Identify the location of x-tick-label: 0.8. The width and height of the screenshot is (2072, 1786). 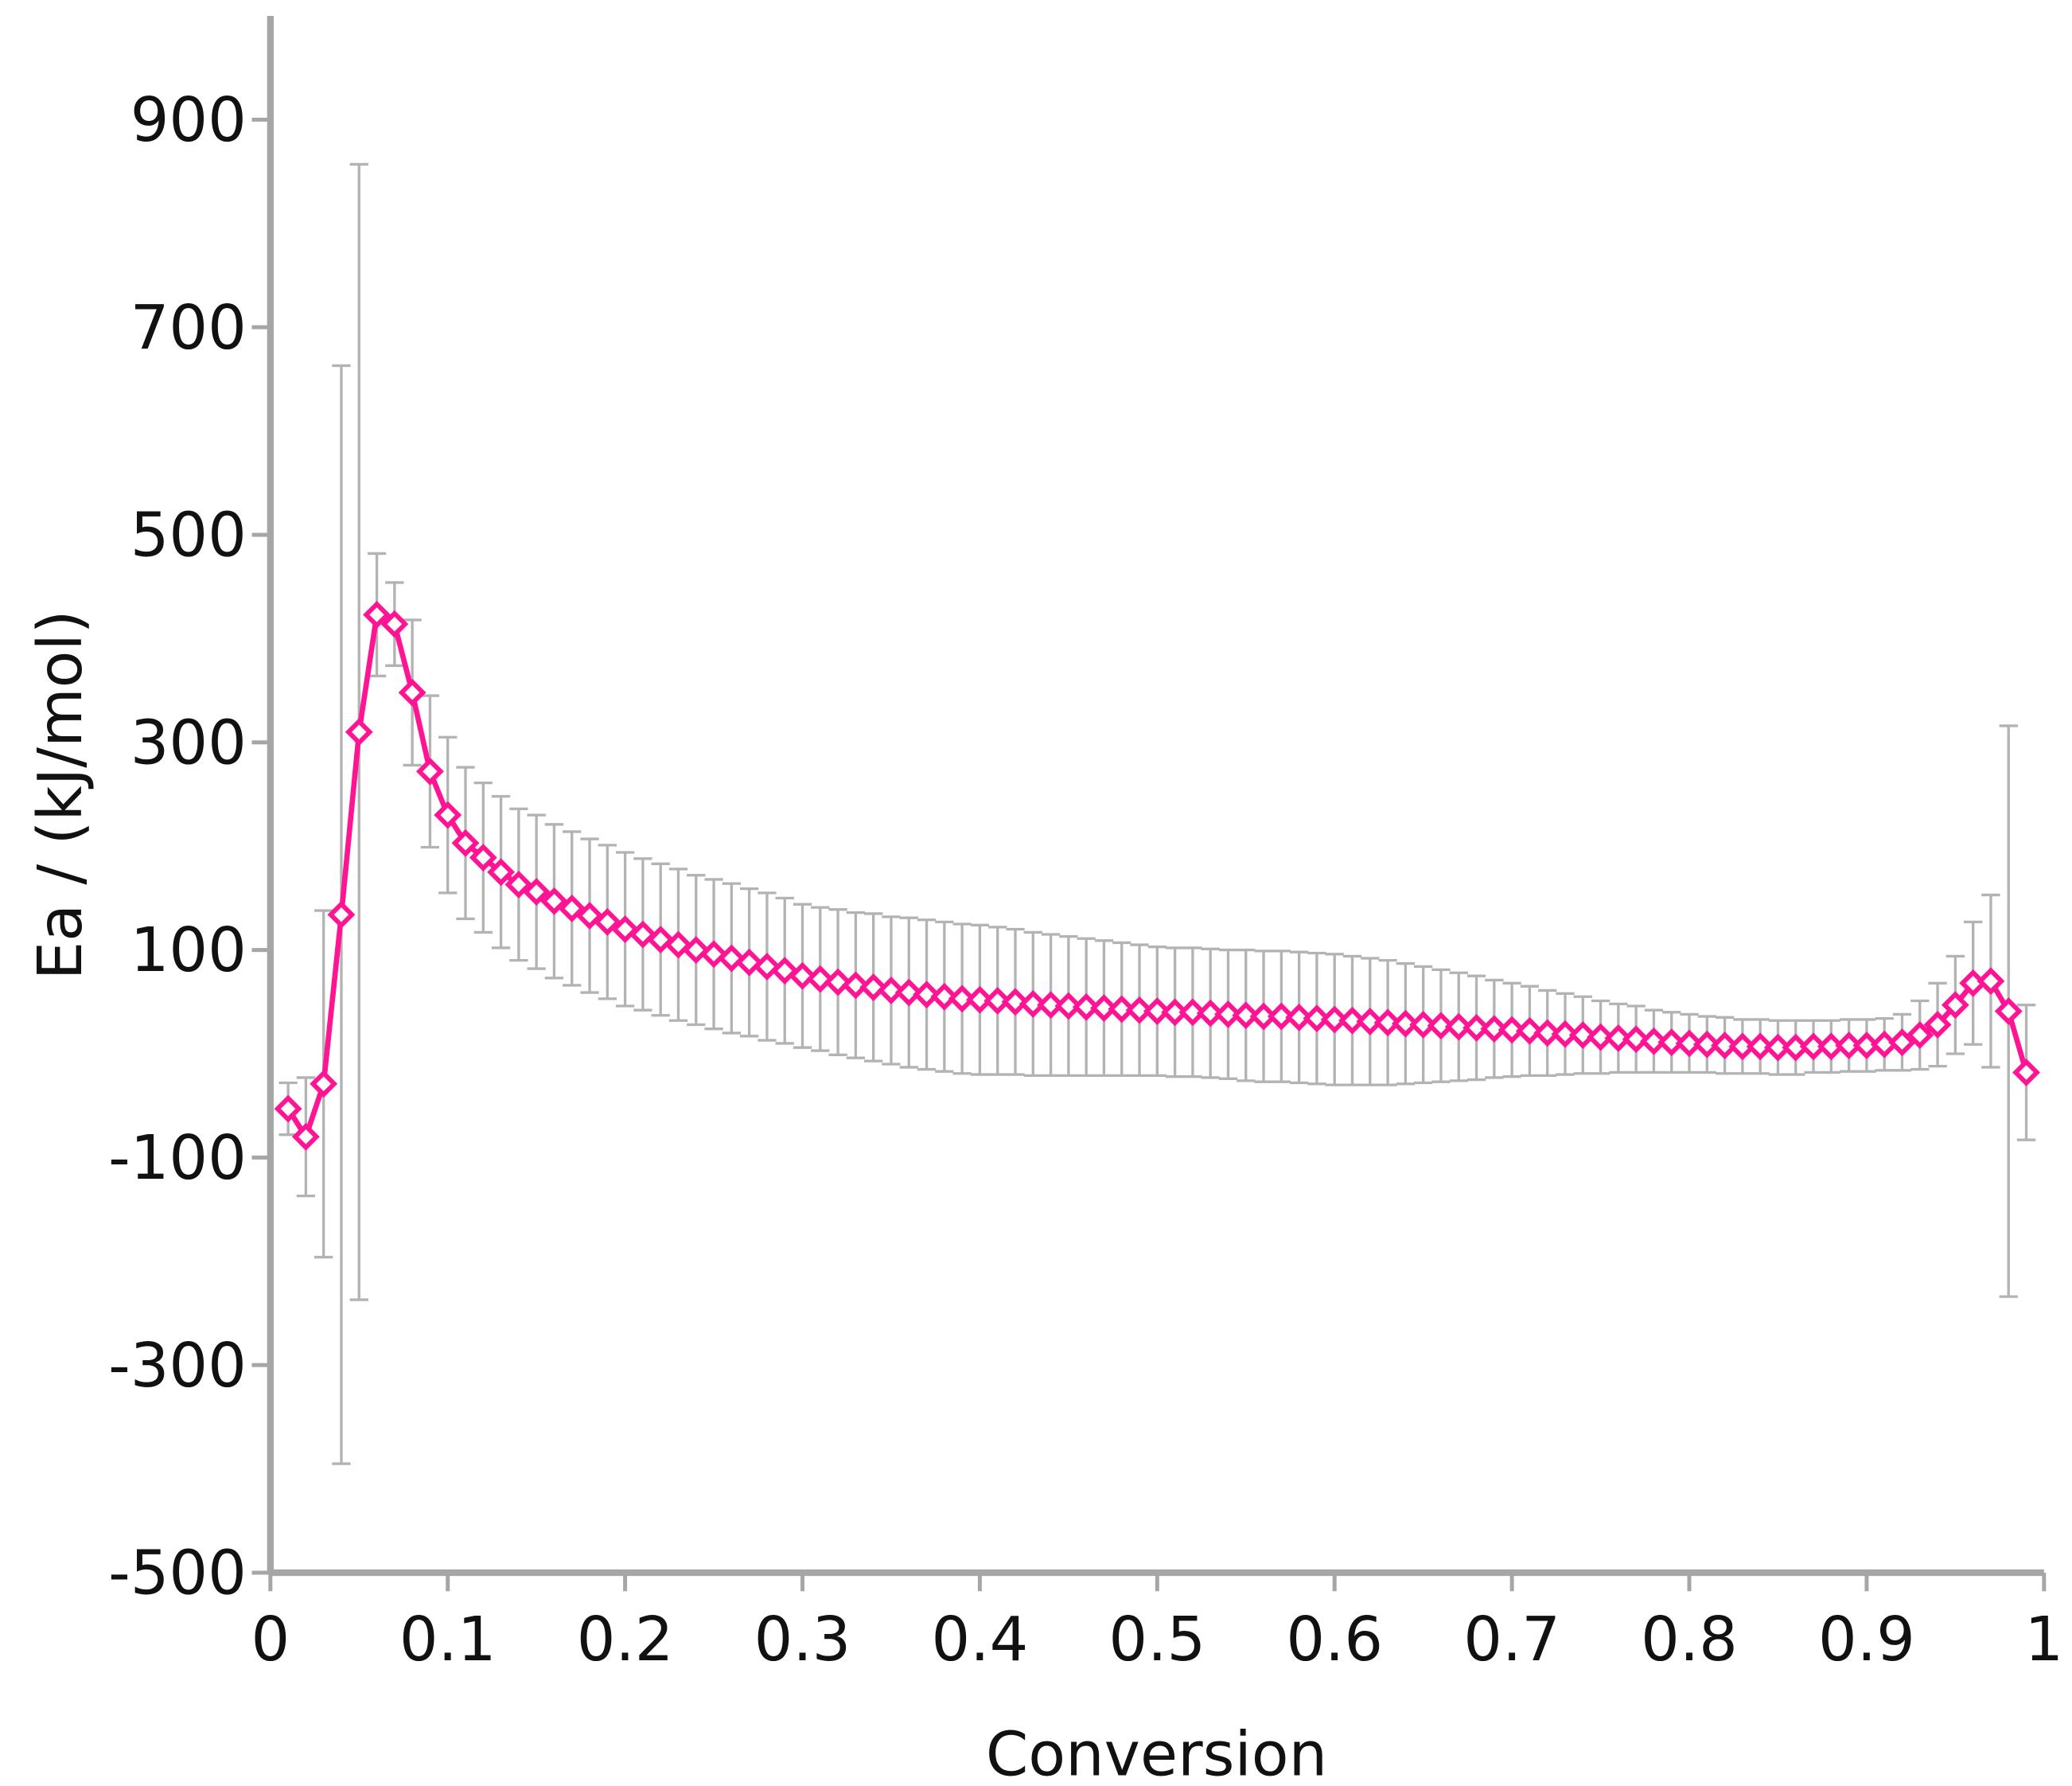
(1689, 1640).